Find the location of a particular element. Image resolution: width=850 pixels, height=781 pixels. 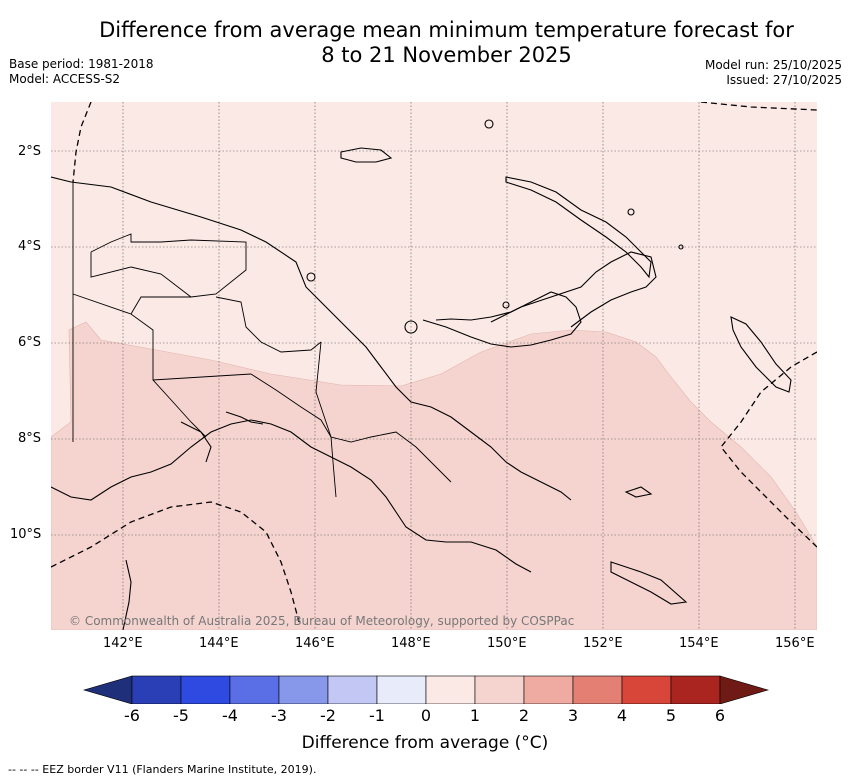

lat-label-6s: 6°S is located at coordinates (30, 342).